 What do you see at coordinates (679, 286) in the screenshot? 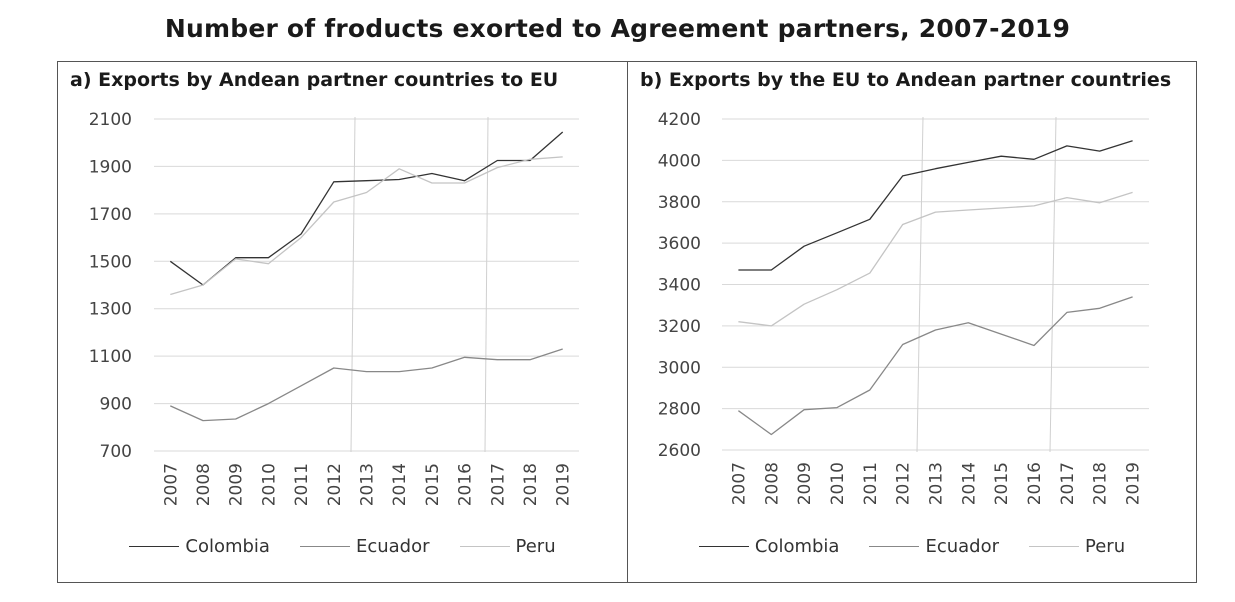
I see `y-tick-label: 3400` at bounding box center [679, 286].